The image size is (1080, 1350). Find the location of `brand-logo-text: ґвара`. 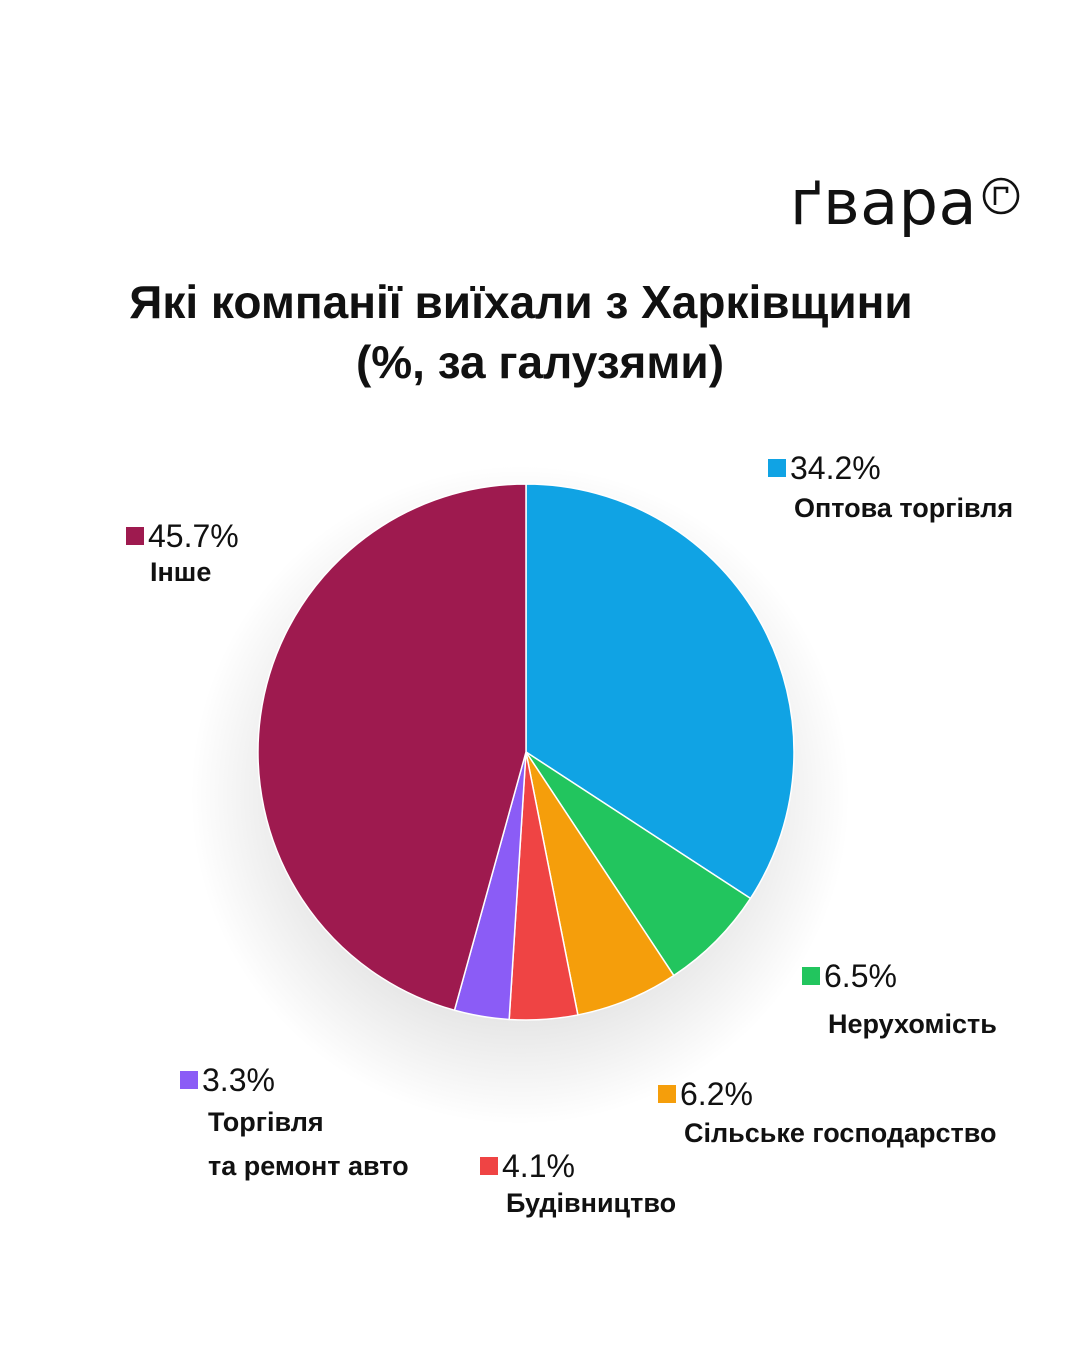

brand-logo-text: ґвара is located at coordinates (883, 202).